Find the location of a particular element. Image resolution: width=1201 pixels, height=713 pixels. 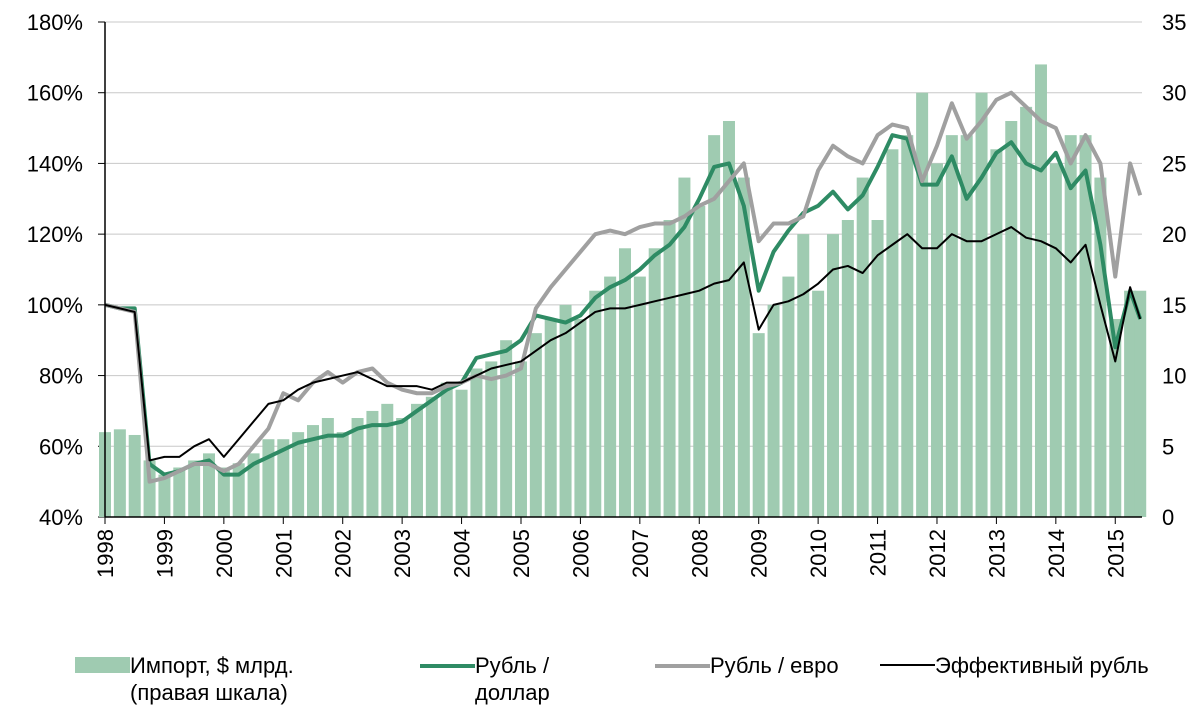

x-tick-label: 2009 is located at coordinates (759, 553).